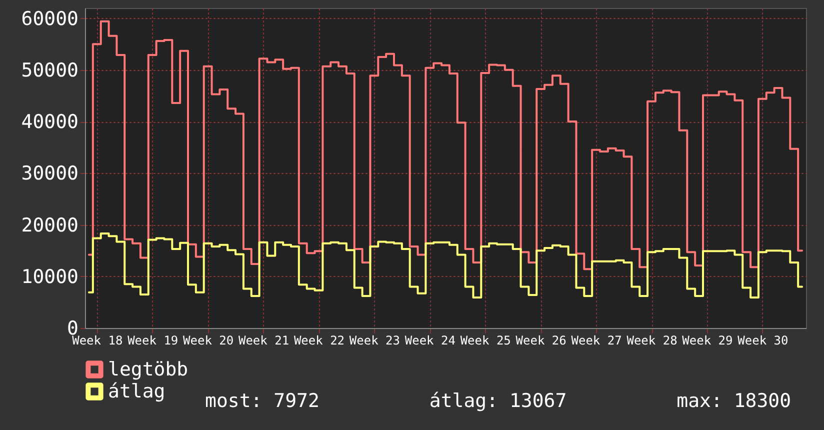 The width and height of the screenshot is (824, 430). I want to click on text: most: 7972, so click(262, 401).